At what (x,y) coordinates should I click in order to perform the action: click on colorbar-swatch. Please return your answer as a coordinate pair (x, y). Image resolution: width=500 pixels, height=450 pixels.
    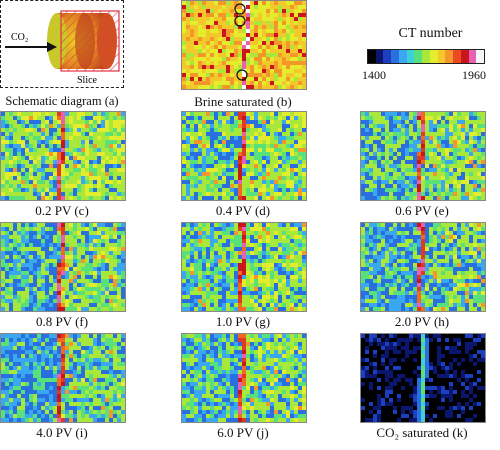
    Looking at the image, I should click on (457, 56).